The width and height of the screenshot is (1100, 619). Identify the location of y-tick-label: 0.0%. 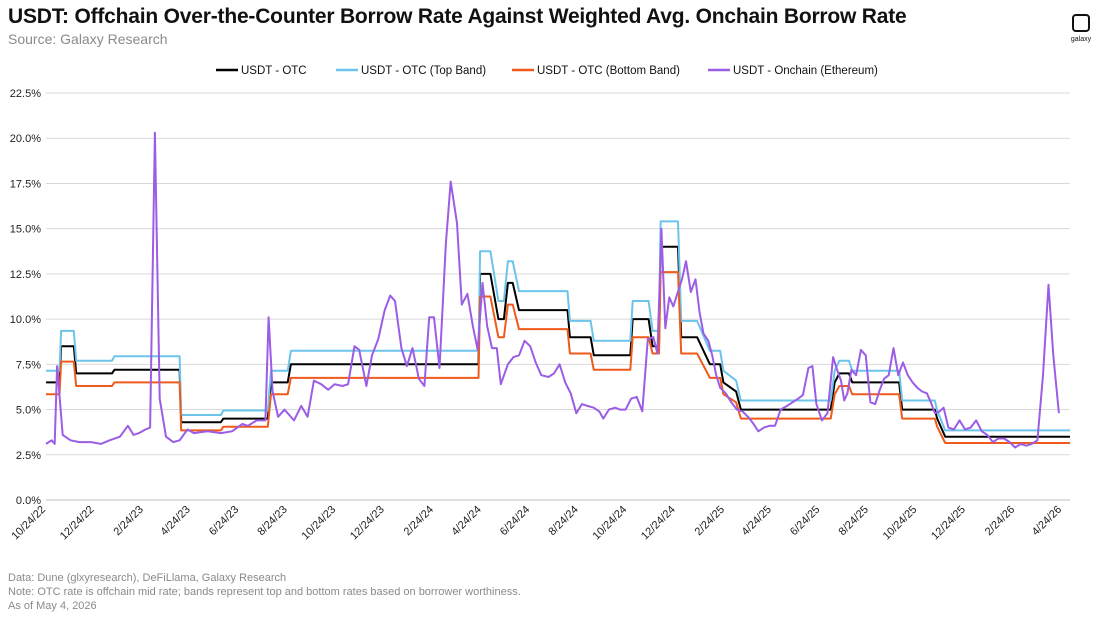
(28, 501).